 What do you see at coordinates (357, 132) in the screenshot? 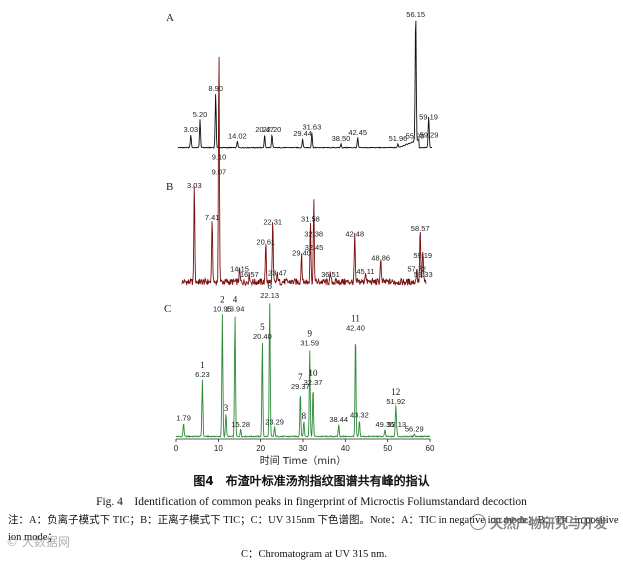
I see `peak-label: 42.45` at bounding box center [357, 132].